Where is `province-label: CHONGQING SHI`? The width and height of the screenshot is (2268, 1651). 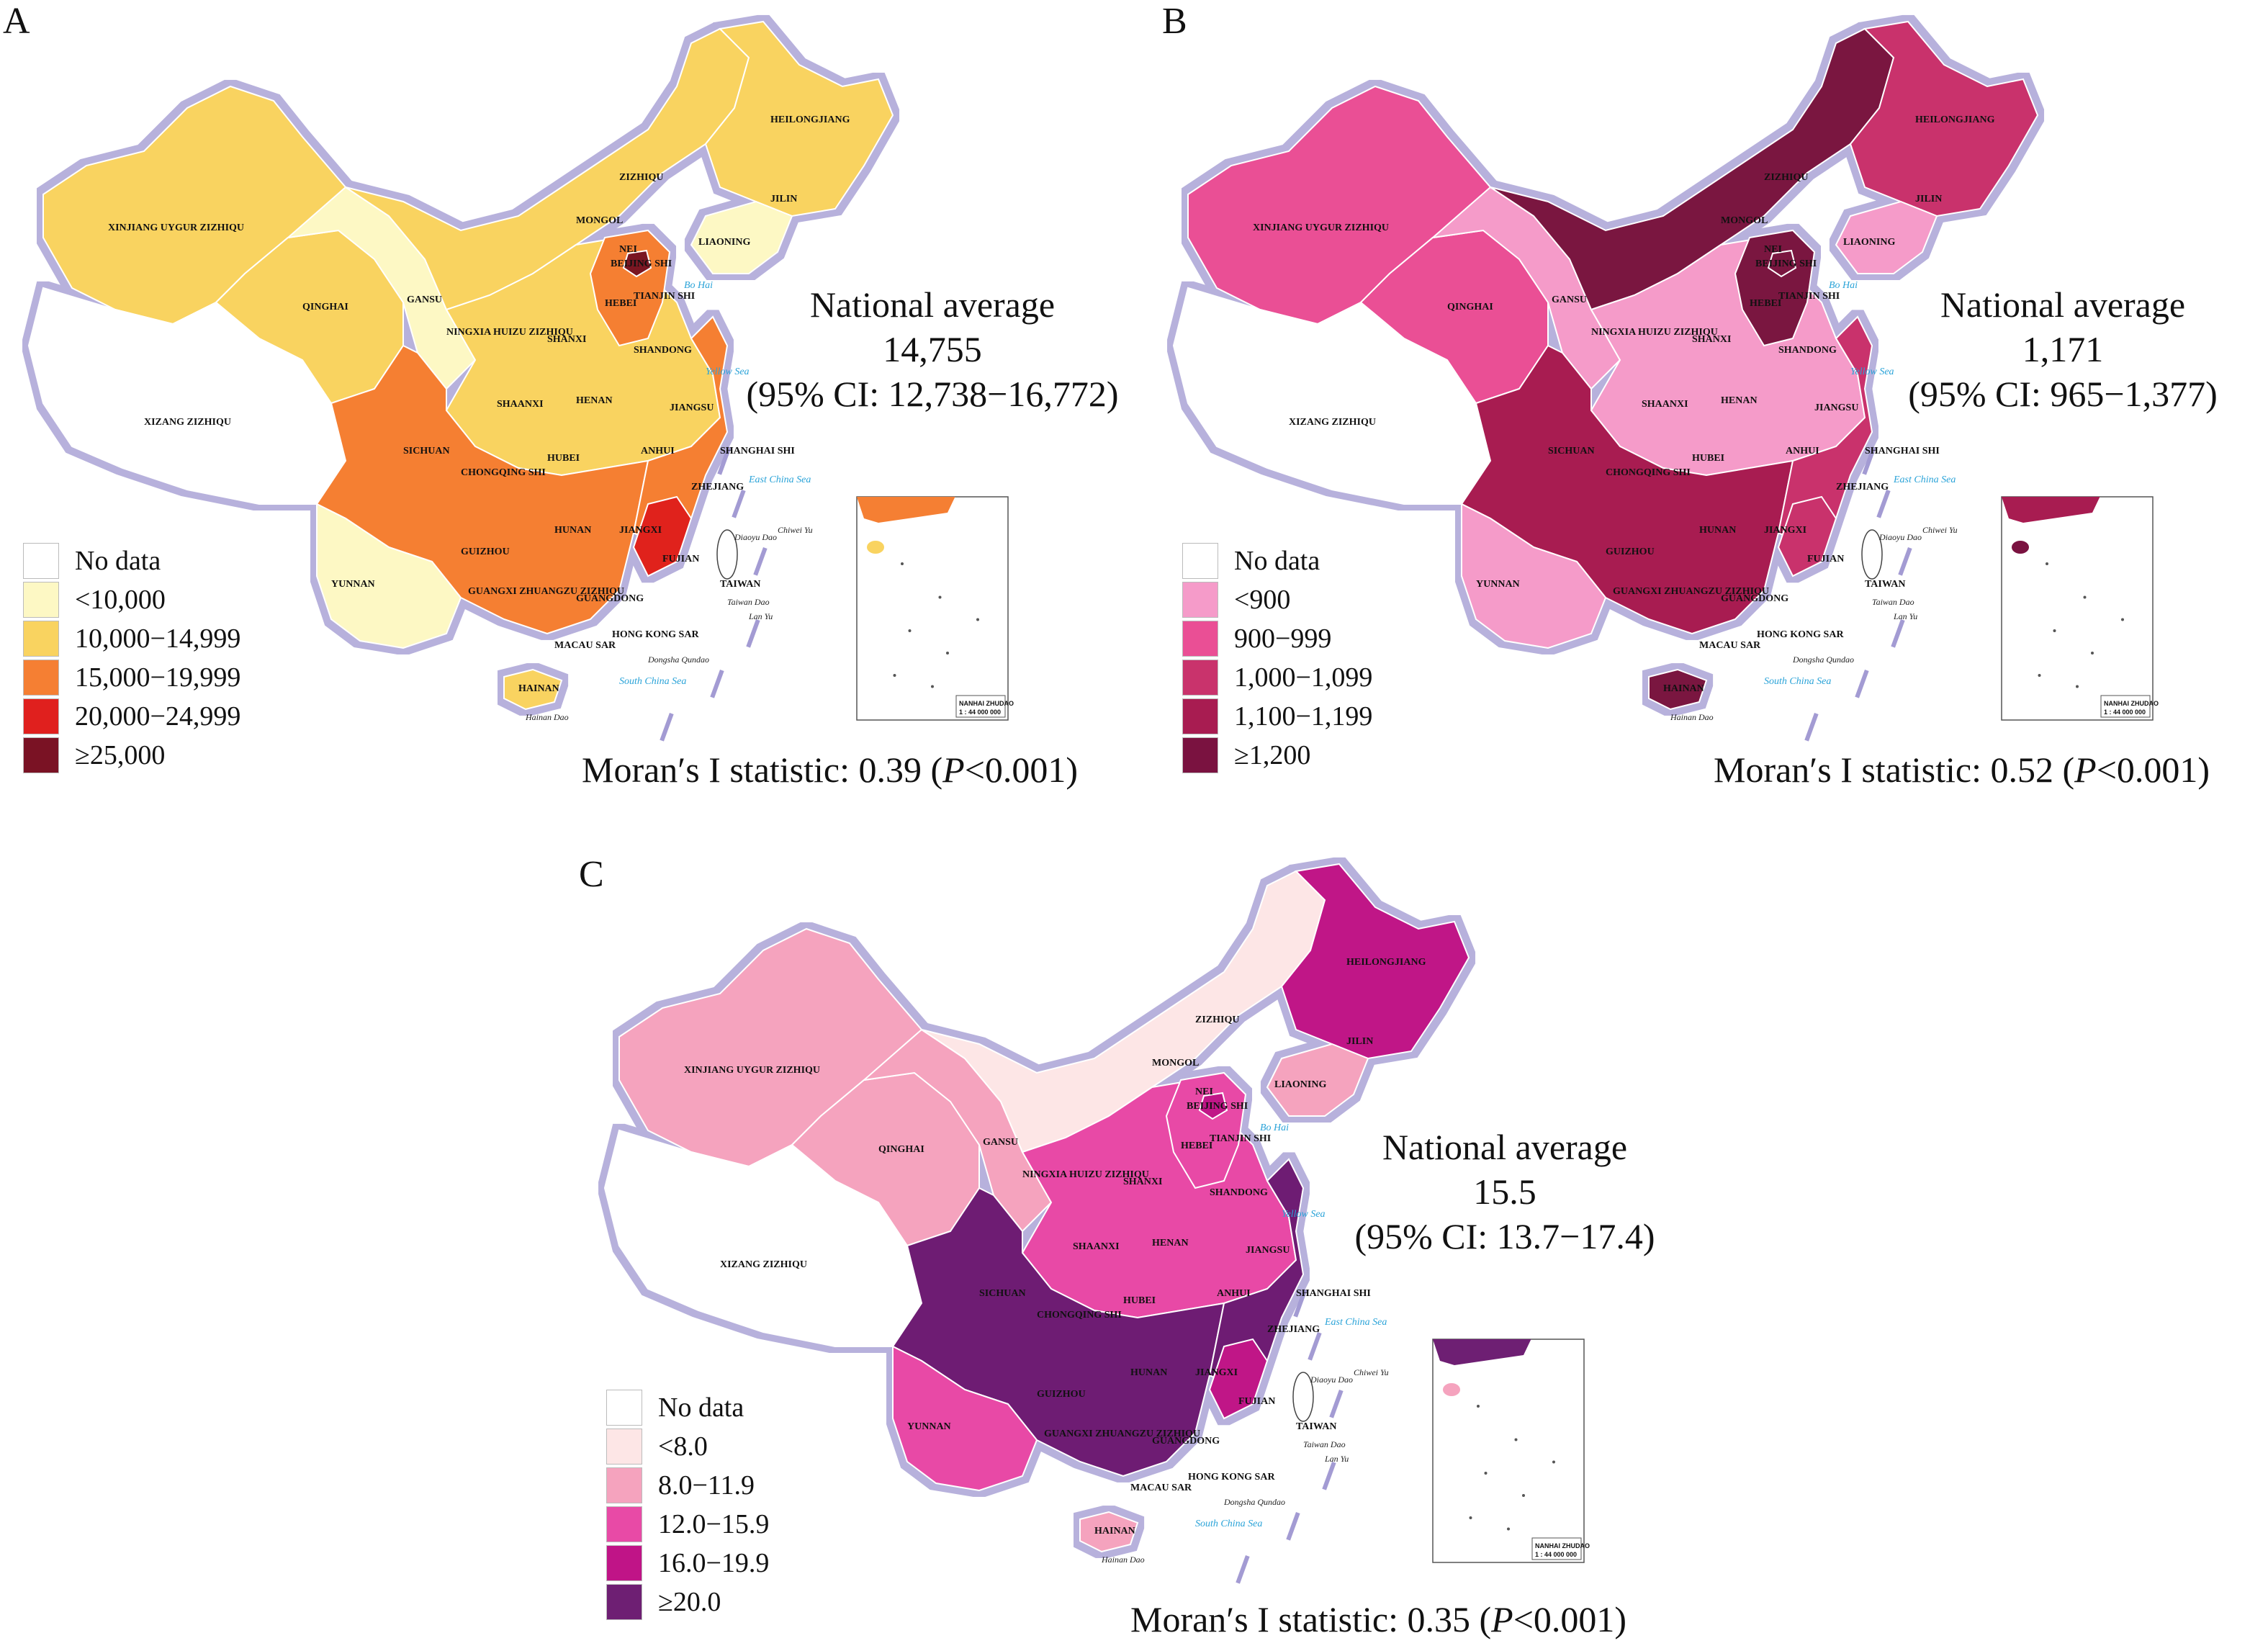
province-label: CHONGQING SHI is located at coordinates (1079, 1315).